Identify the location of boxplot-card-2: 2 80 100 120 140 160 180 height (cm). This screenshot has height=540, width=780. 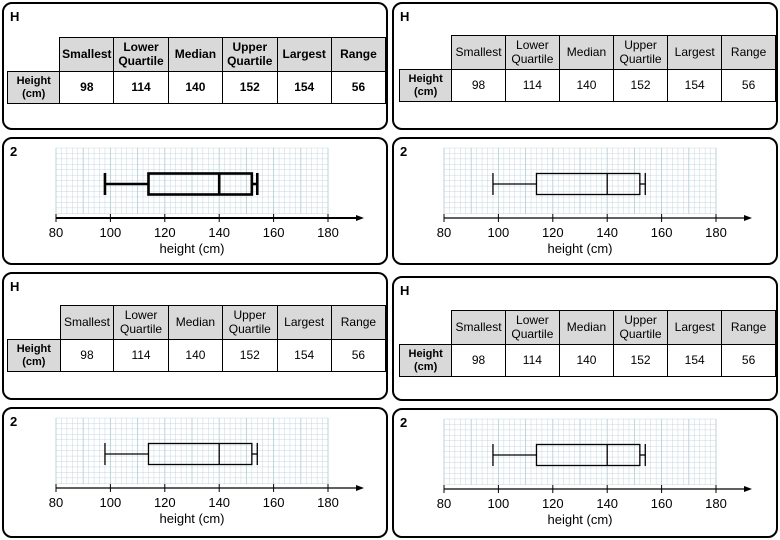
(585, 201).